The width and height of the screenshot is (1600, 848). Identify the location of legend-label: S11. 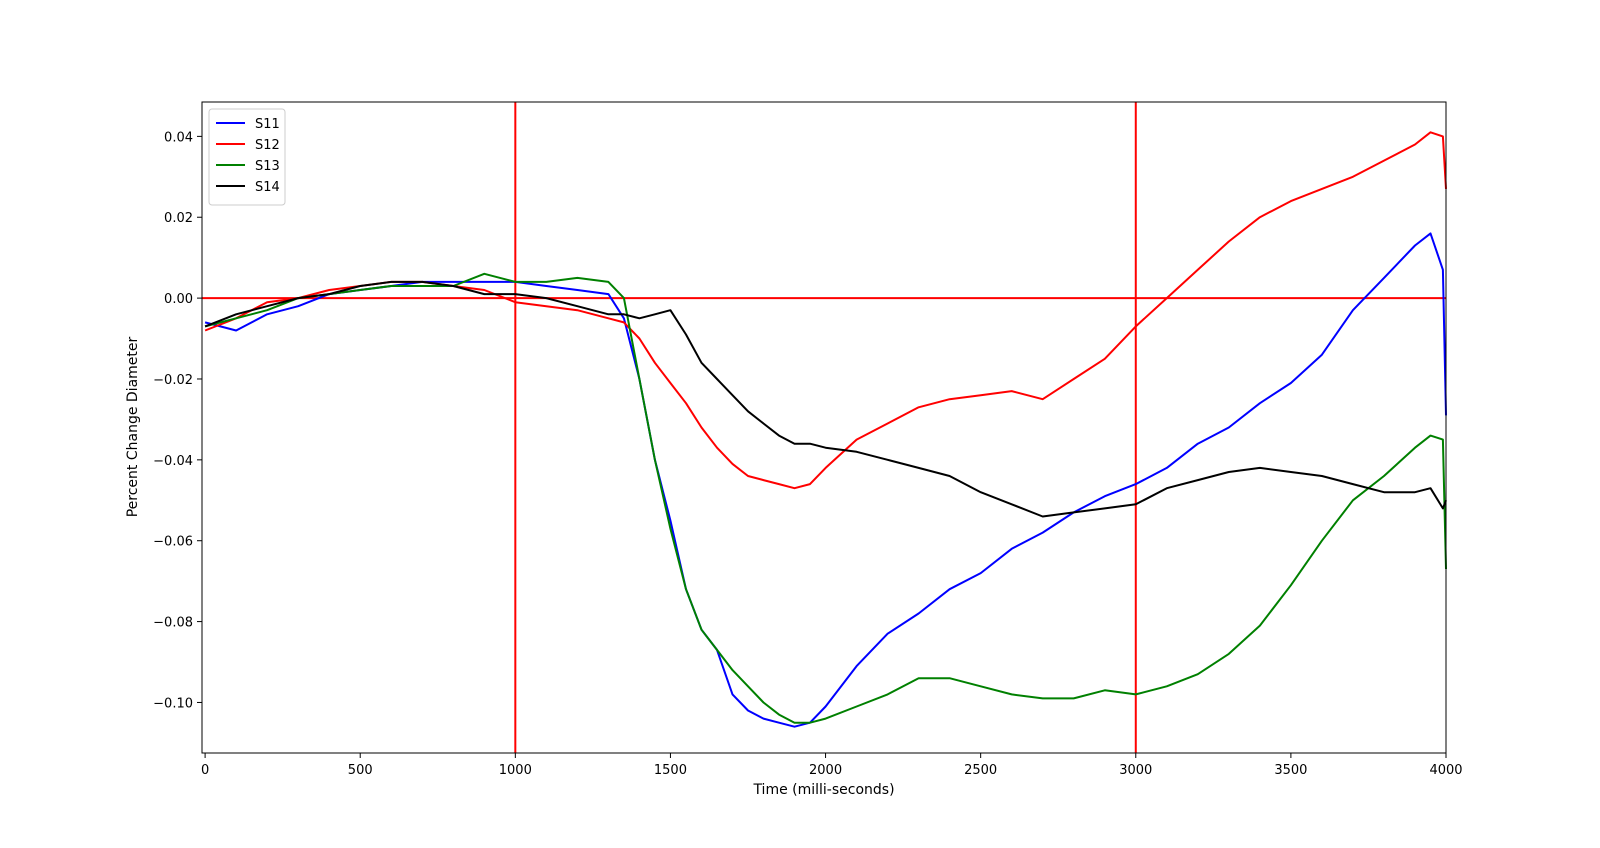
(267, 124).